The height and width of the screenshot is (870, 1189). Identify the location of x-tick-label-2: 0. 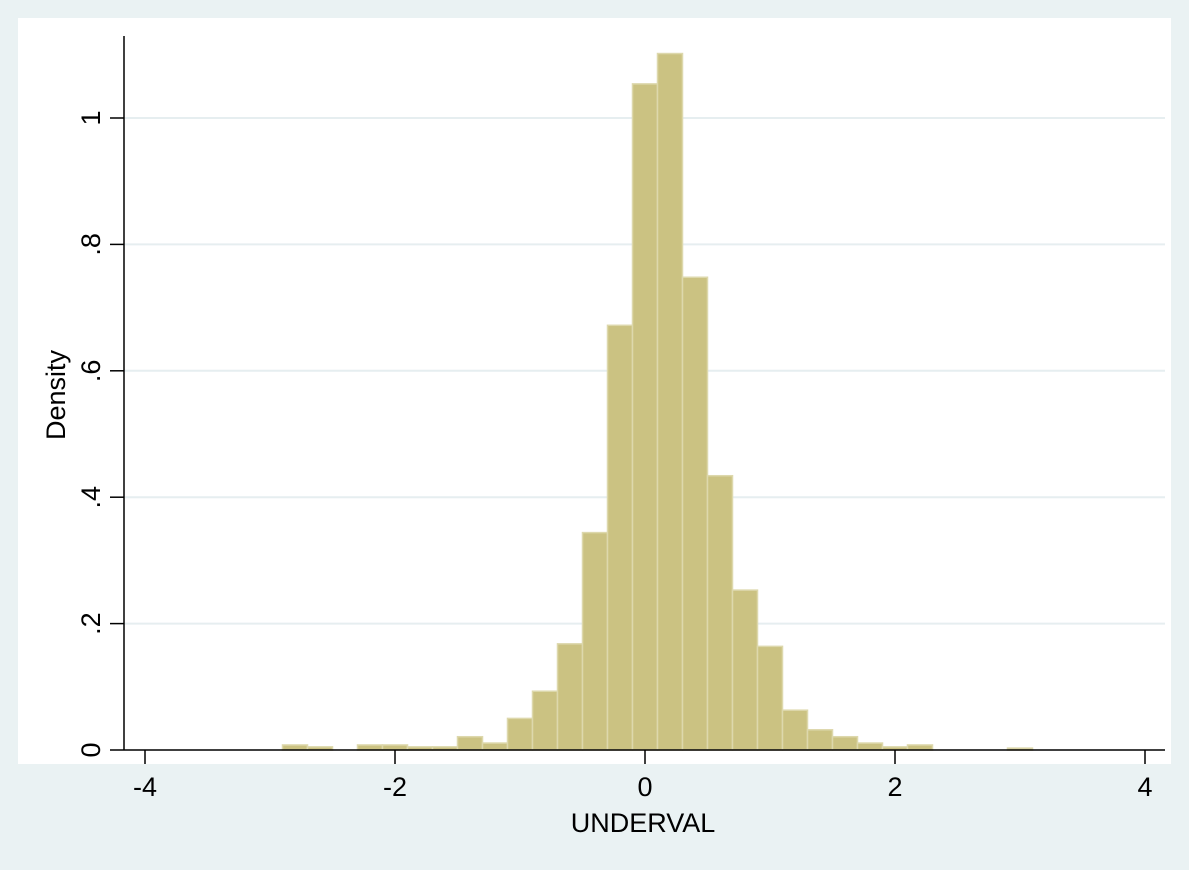
(644, 787).